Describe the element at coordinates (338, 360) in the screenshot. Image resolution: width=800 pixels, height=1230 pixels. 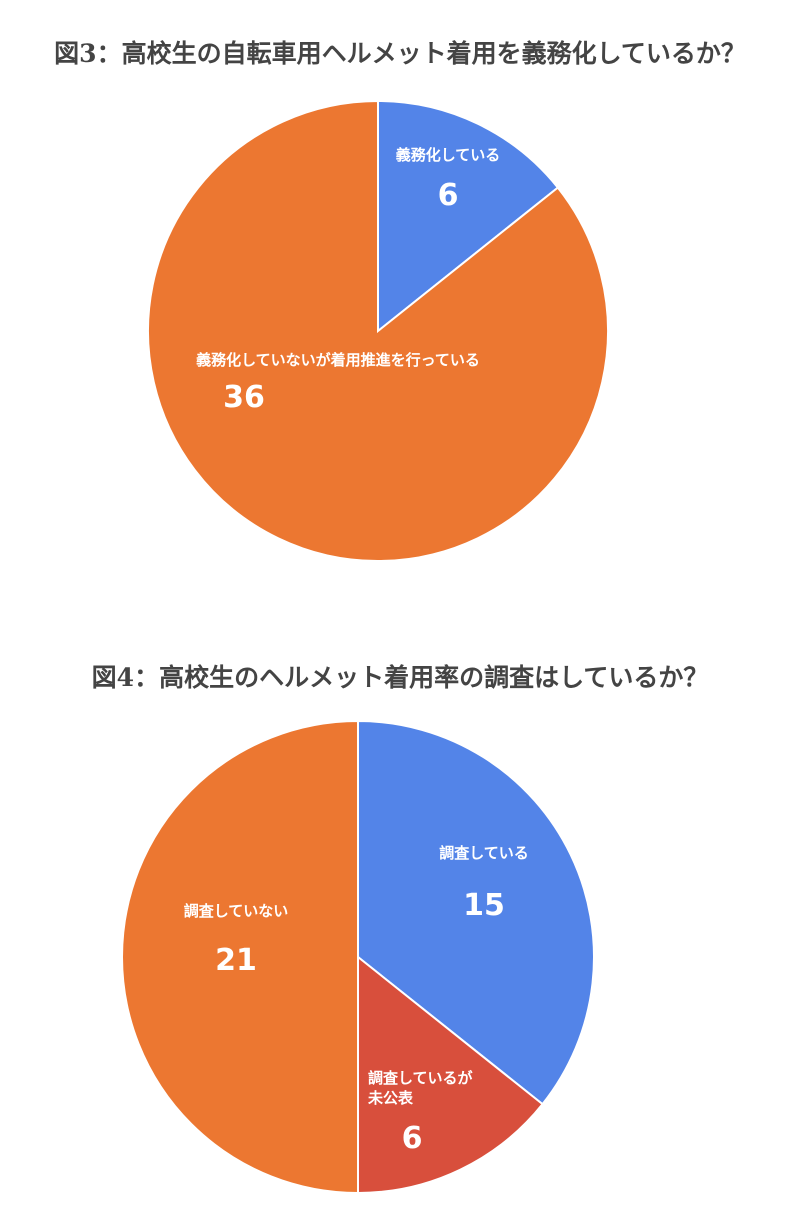
I see `slice-label: 義務化していないが着用推進を行っている` at that location.